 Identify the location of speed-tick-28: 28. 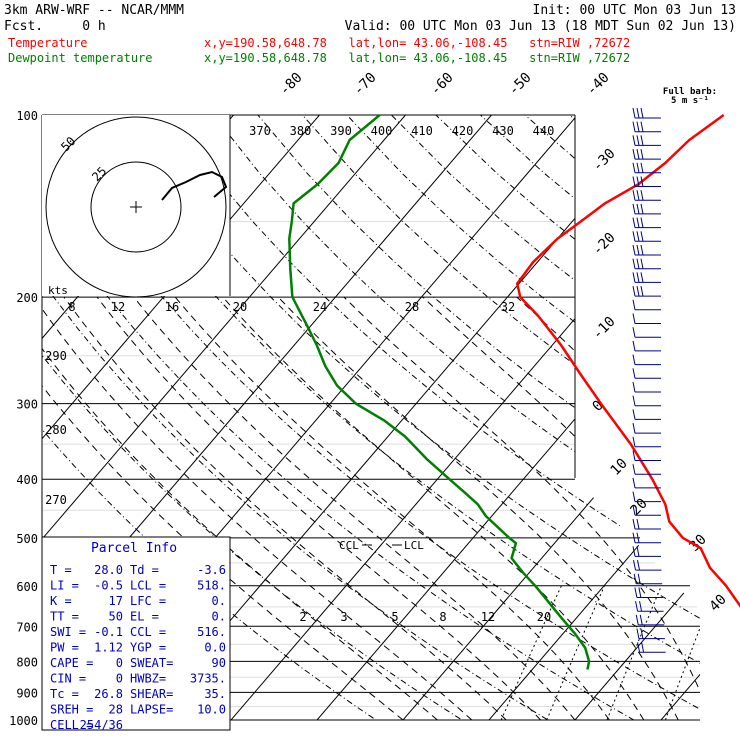
(412, 307).